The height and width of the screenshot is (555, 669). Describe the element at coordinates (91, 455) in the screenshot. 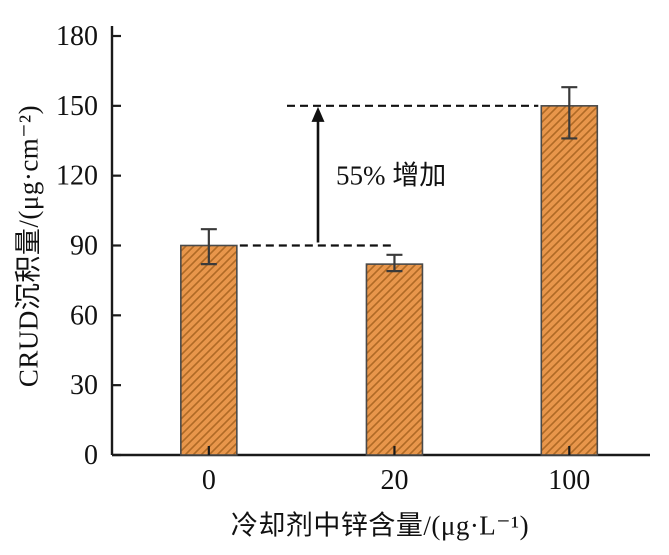

I see `y-tick-label: 0` at that location.